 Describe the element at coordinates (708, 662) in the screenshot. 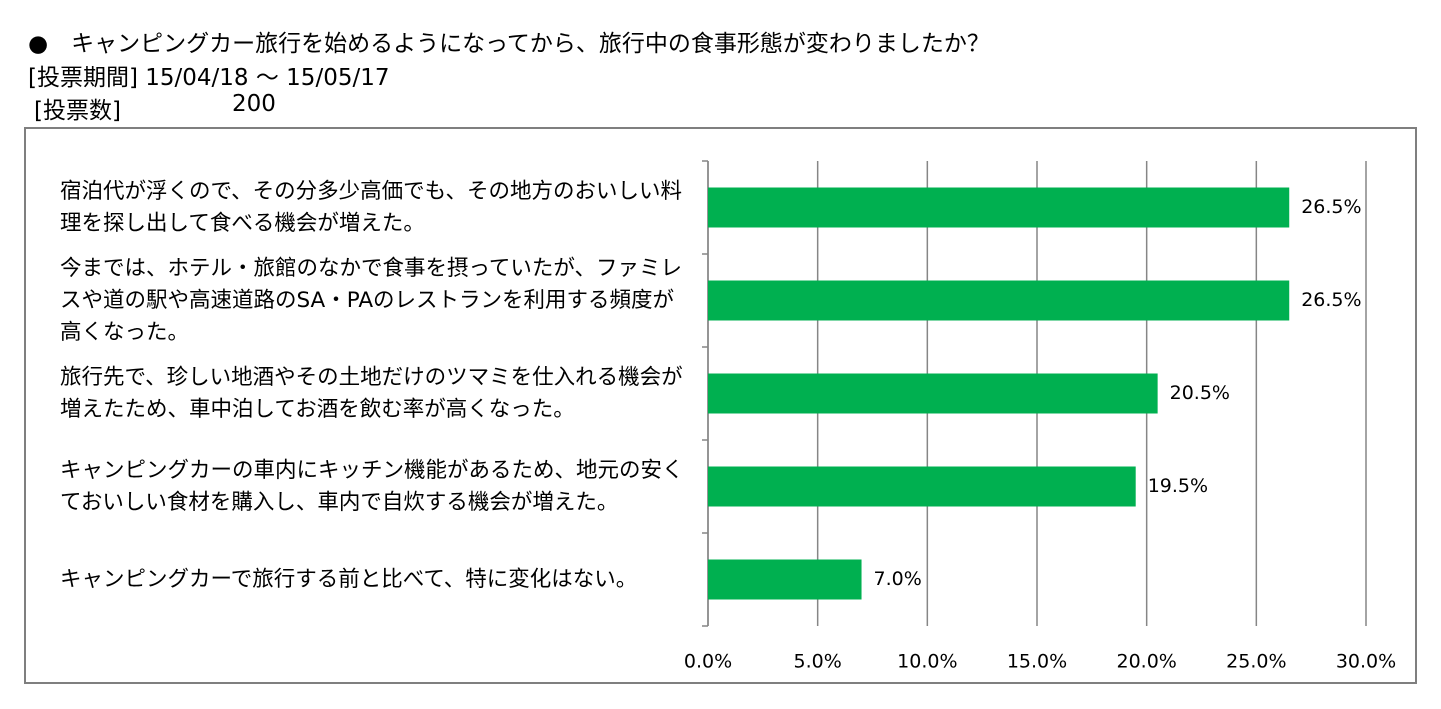

I see `x-tick-label: 0.0%` at that location.